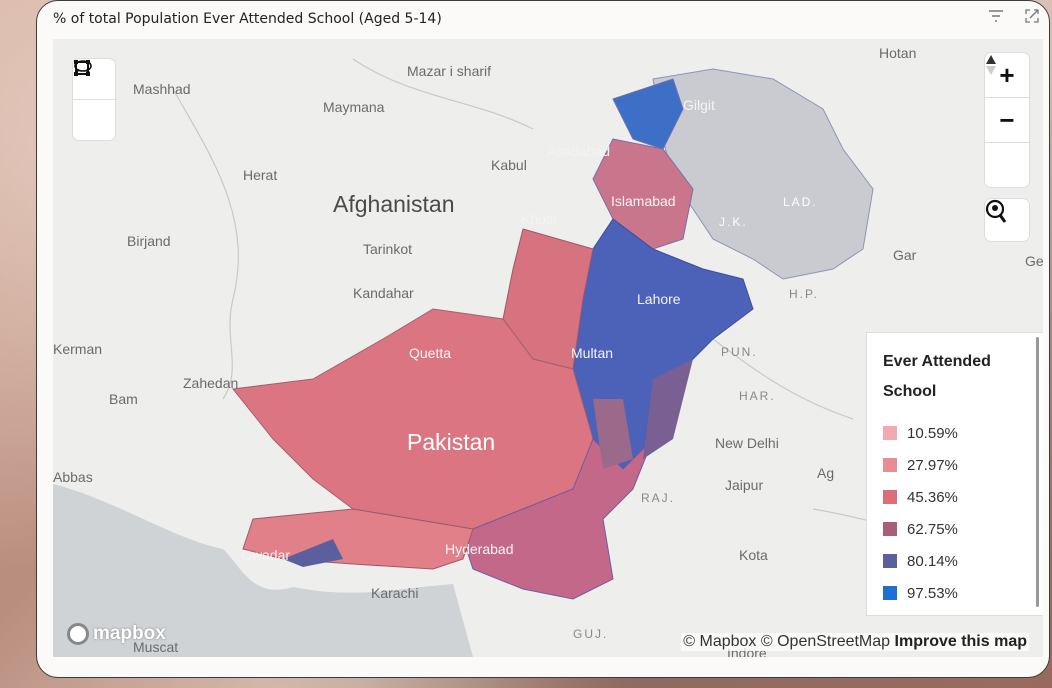 This screenshot has width=1052, height=688. I want to click on place-maymana: Maymana, so click(354, 107).